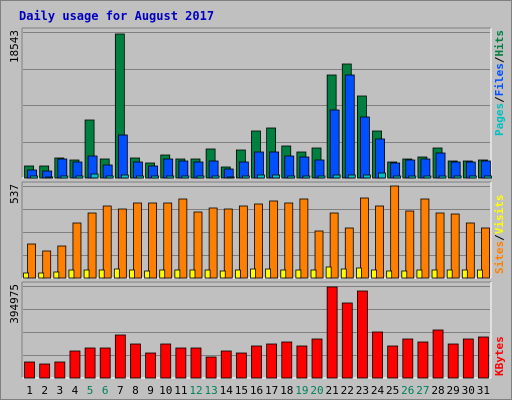  Describe the element at coordinates (286, 390) in the screenshot. I see `x-tick-label-18: 18` at that location.